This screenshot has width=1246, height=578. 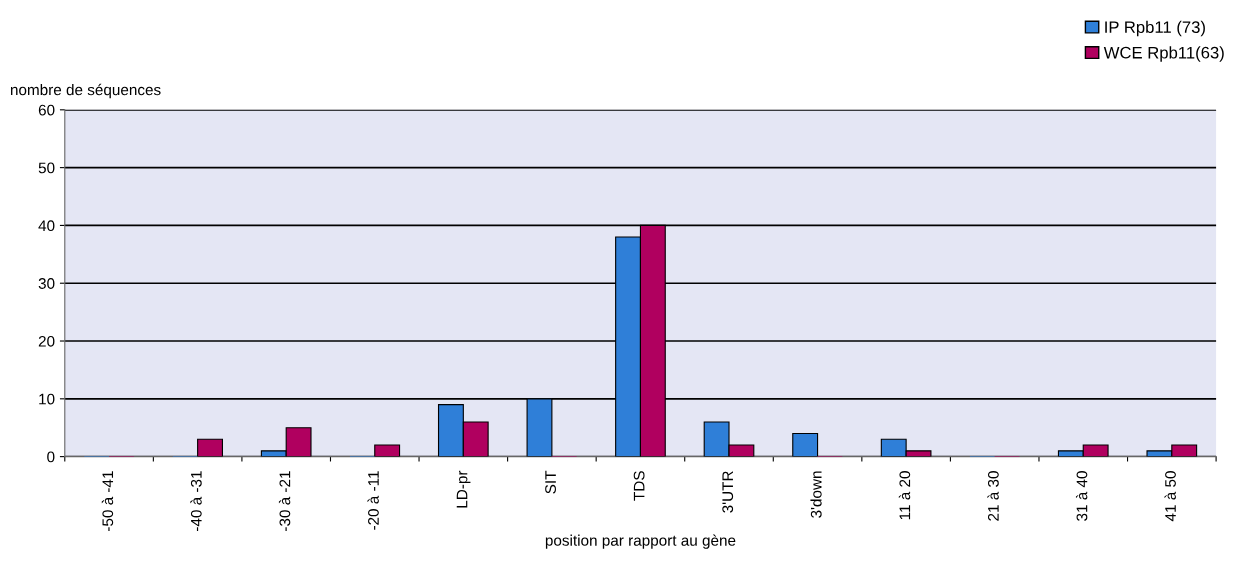 What do you see at coordinates (46, 283) in the screenshot?
I see `y-tick-label: 30` at bounding box center [46, 283].